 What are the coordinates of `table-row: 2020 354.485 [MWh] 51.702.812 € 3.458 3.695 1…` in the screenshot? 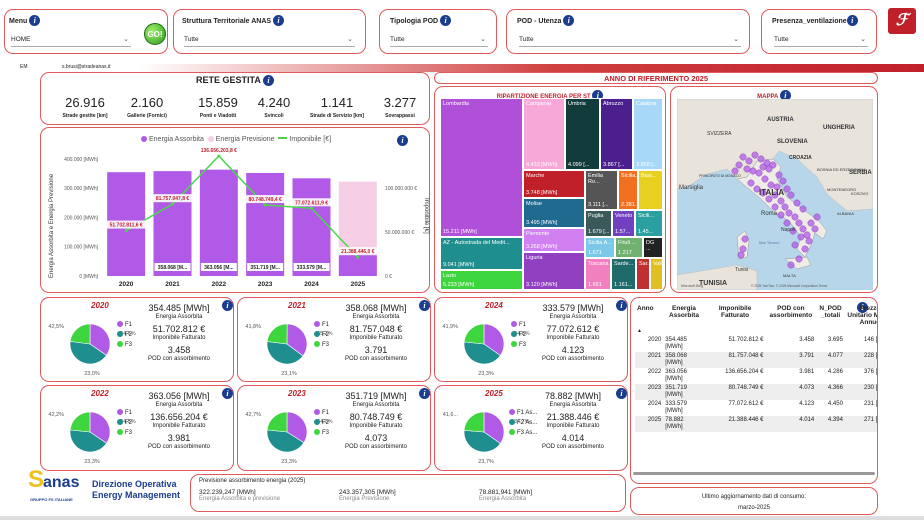 It's located at (756, 344).